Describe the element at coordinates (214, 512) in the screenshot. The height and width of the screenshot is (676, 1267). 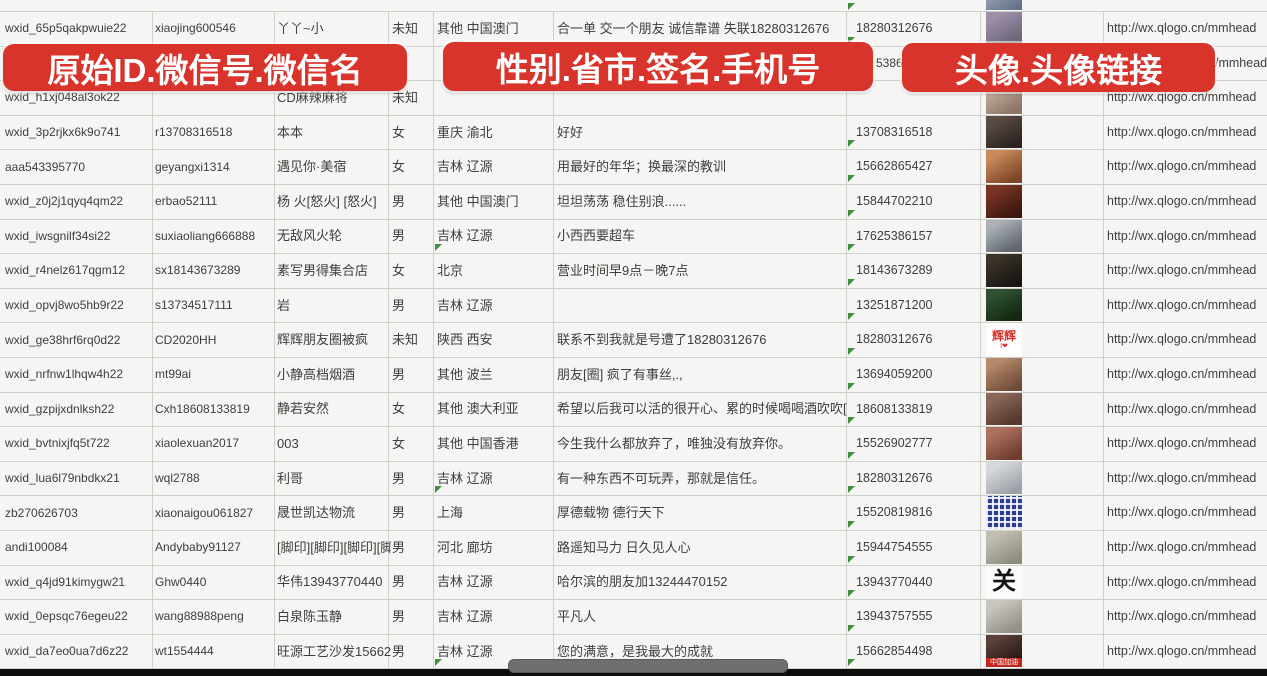
I see `cell-wechat-account: xiaonaigou061827` at that location.